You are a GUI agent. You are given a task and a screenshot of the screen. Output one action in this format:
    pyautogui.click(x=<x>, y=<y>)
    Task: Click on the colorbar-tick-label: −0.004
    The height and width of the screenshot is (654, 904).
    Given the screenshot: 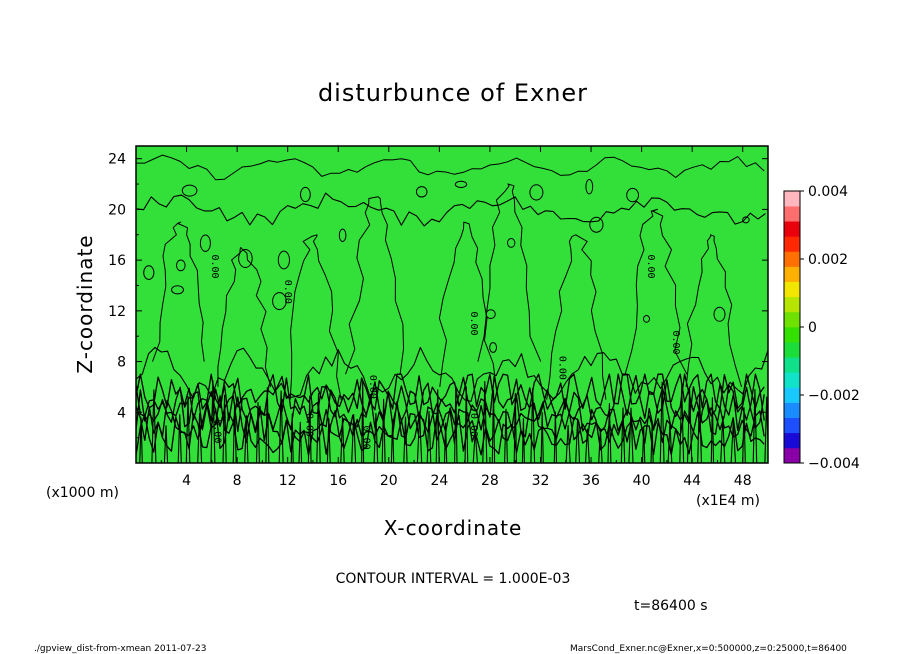 What is the action you would take?
    pyautogui.click(x=834, y=464)
    